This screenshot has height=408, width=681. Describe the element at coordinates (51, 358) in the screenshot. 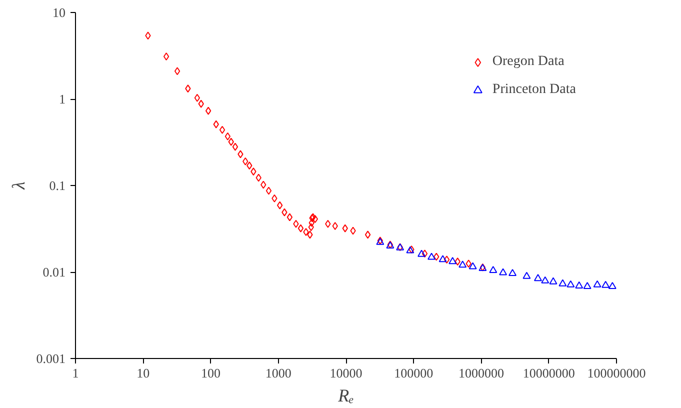

I see `y-tick-label: 0.001` at that location.